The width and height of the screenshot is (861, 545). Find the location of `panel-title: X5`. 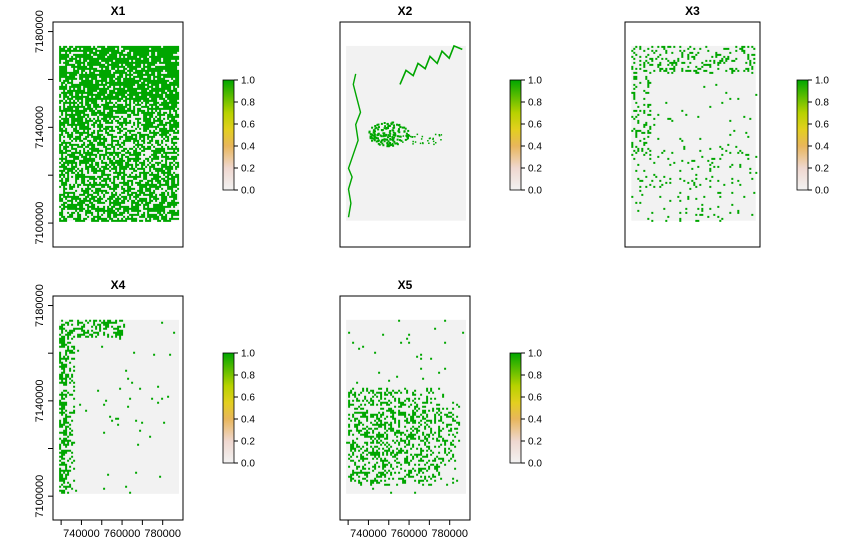

panel-title: X5 is located at coordinates (405, 285).